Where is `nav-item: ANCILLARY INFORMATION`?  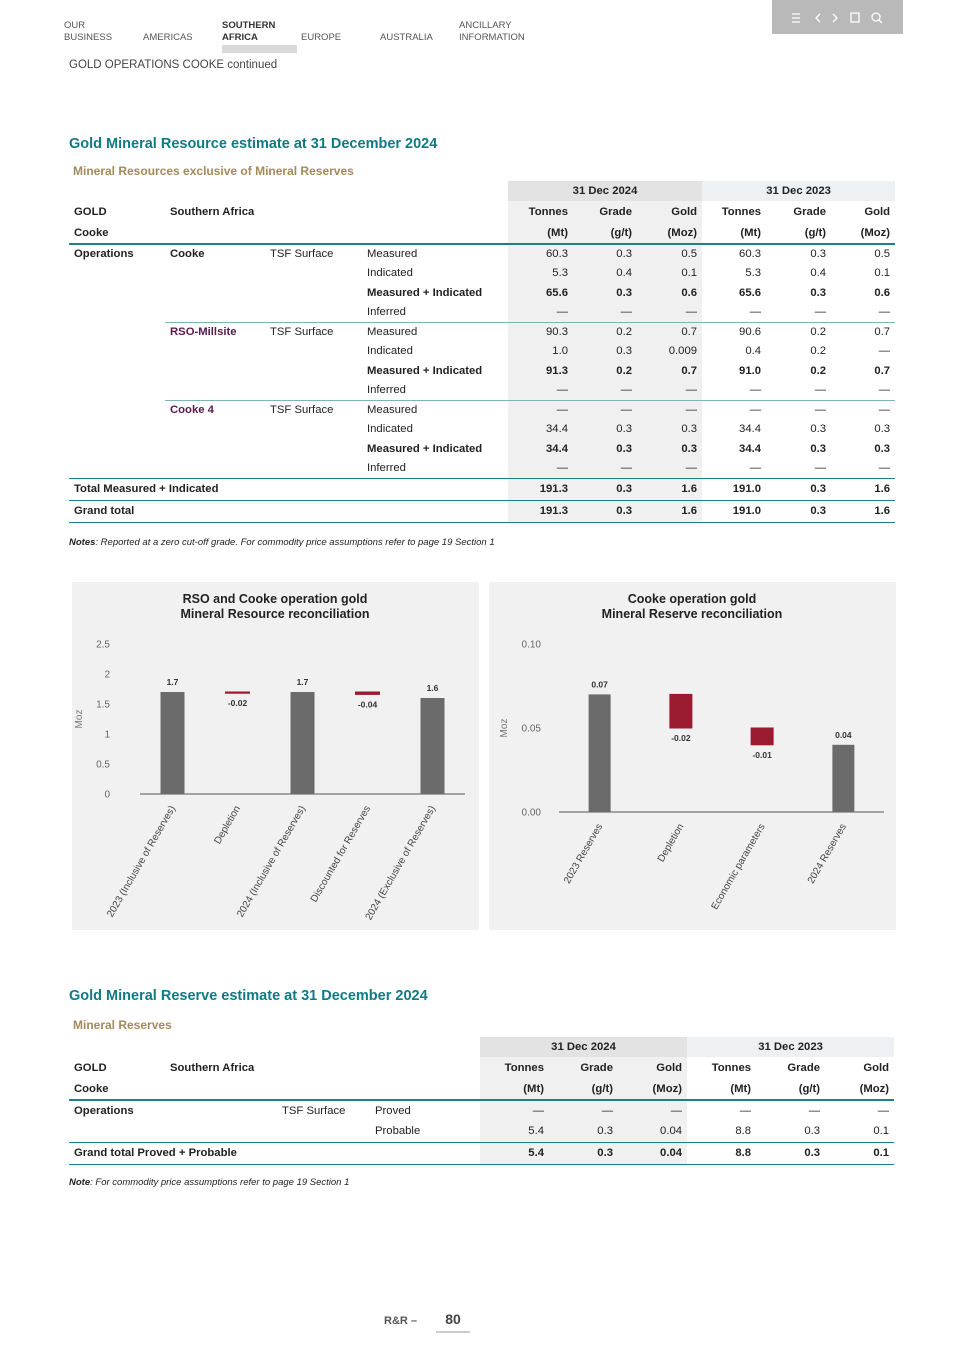
nav-item: ANCILLARY INFORMATION is located at coordinates (492, 32).